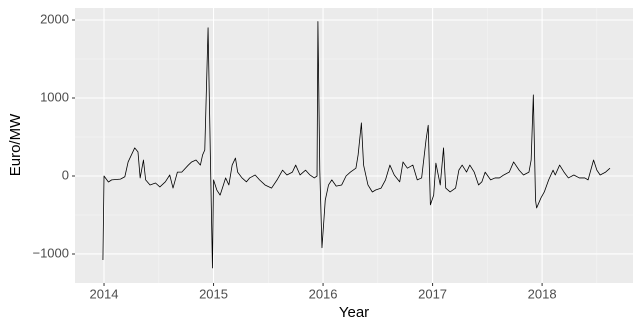  I want to click on x-tick-label: 2018, so click(542, 293).